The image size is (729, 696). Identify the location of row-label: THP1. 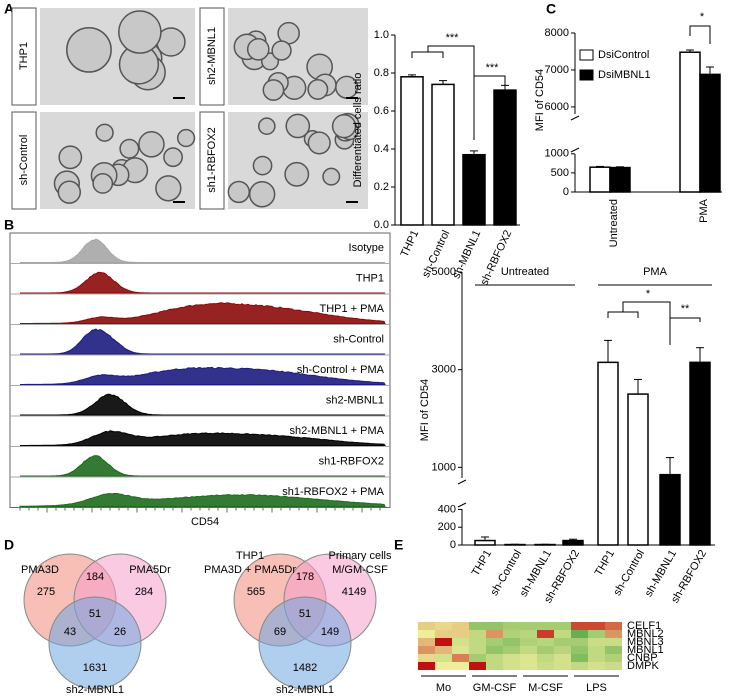
(370, 279).